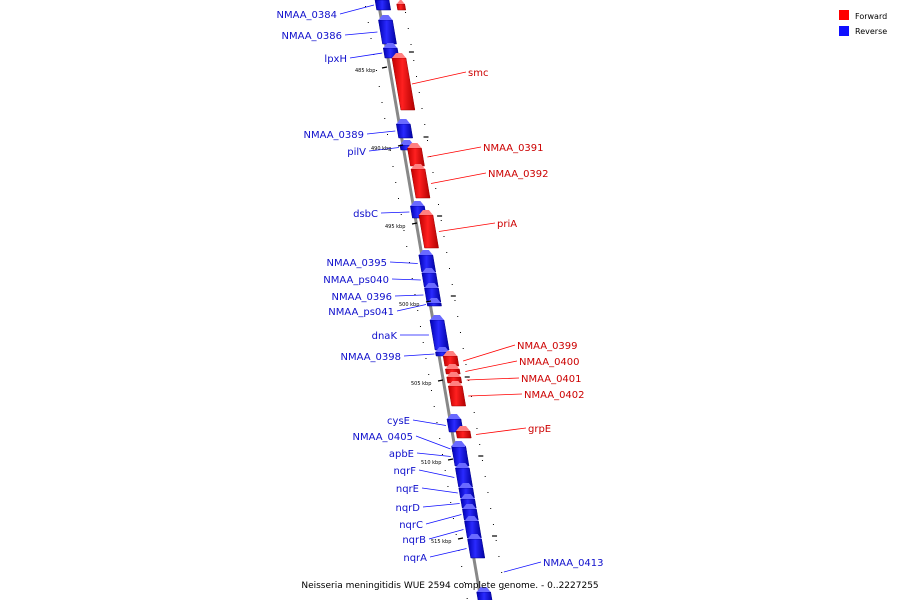 The height and width of the screenshot is (600, 900). I want to click on forward-gene-label: NMAA_0413, so click(573, 563).